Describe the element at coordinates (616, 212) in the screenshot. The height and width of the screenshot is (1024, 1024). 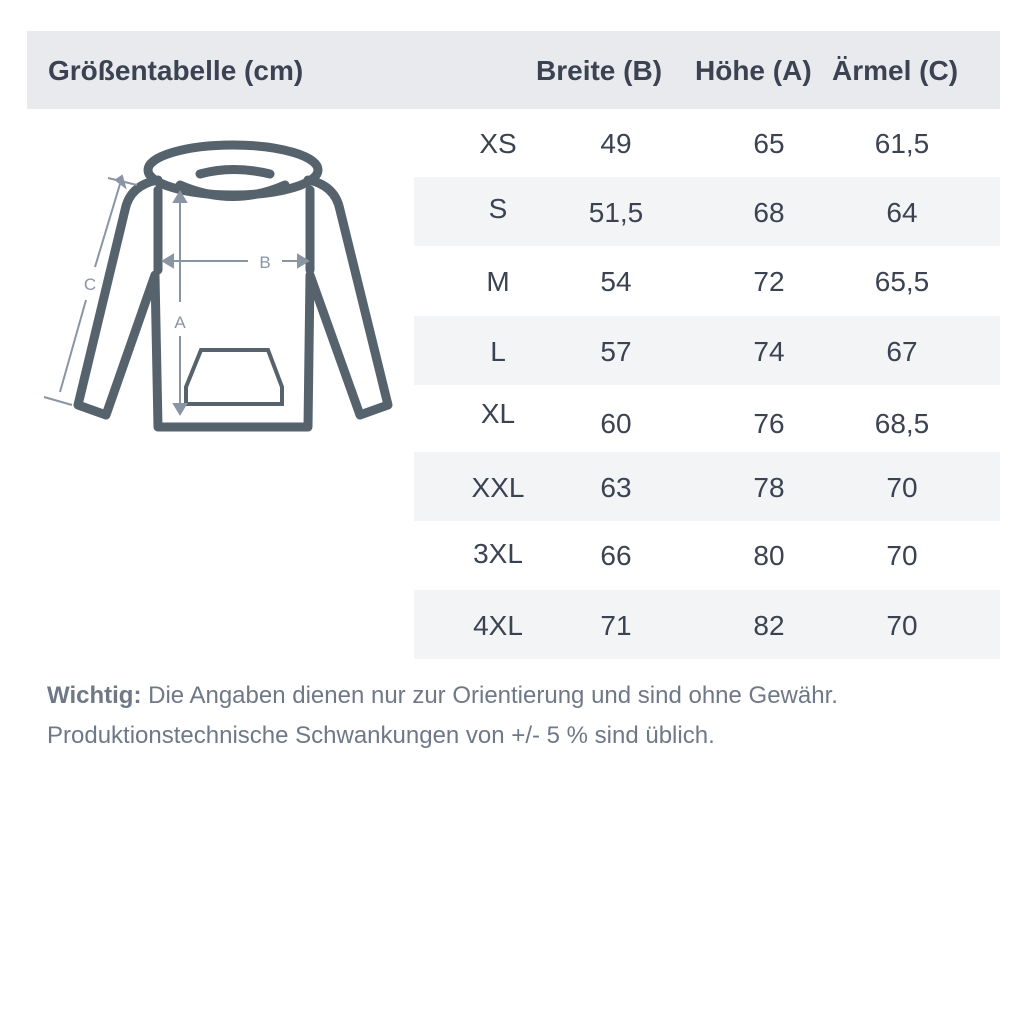
I see `cell-breite: 51,5` at that location.